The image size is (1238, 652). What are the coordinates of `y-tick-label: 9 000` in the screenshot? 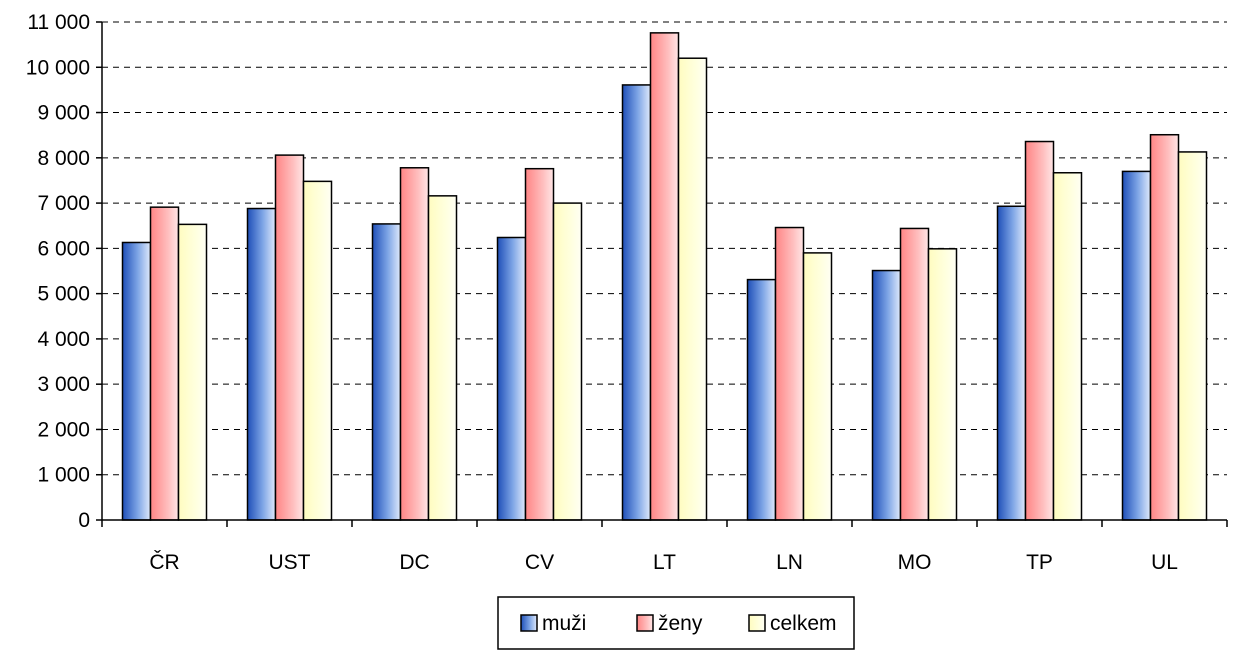 It's located at (63, 113).